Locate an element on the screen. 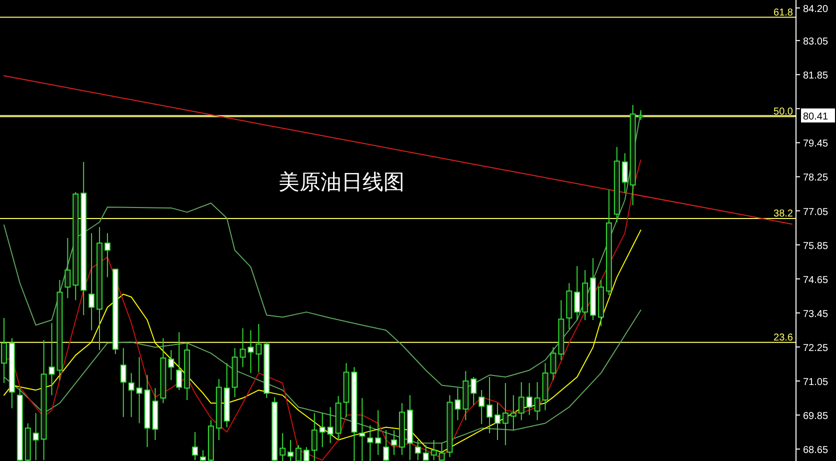  annotation: 23.6 is located at coordinates (784, 338).